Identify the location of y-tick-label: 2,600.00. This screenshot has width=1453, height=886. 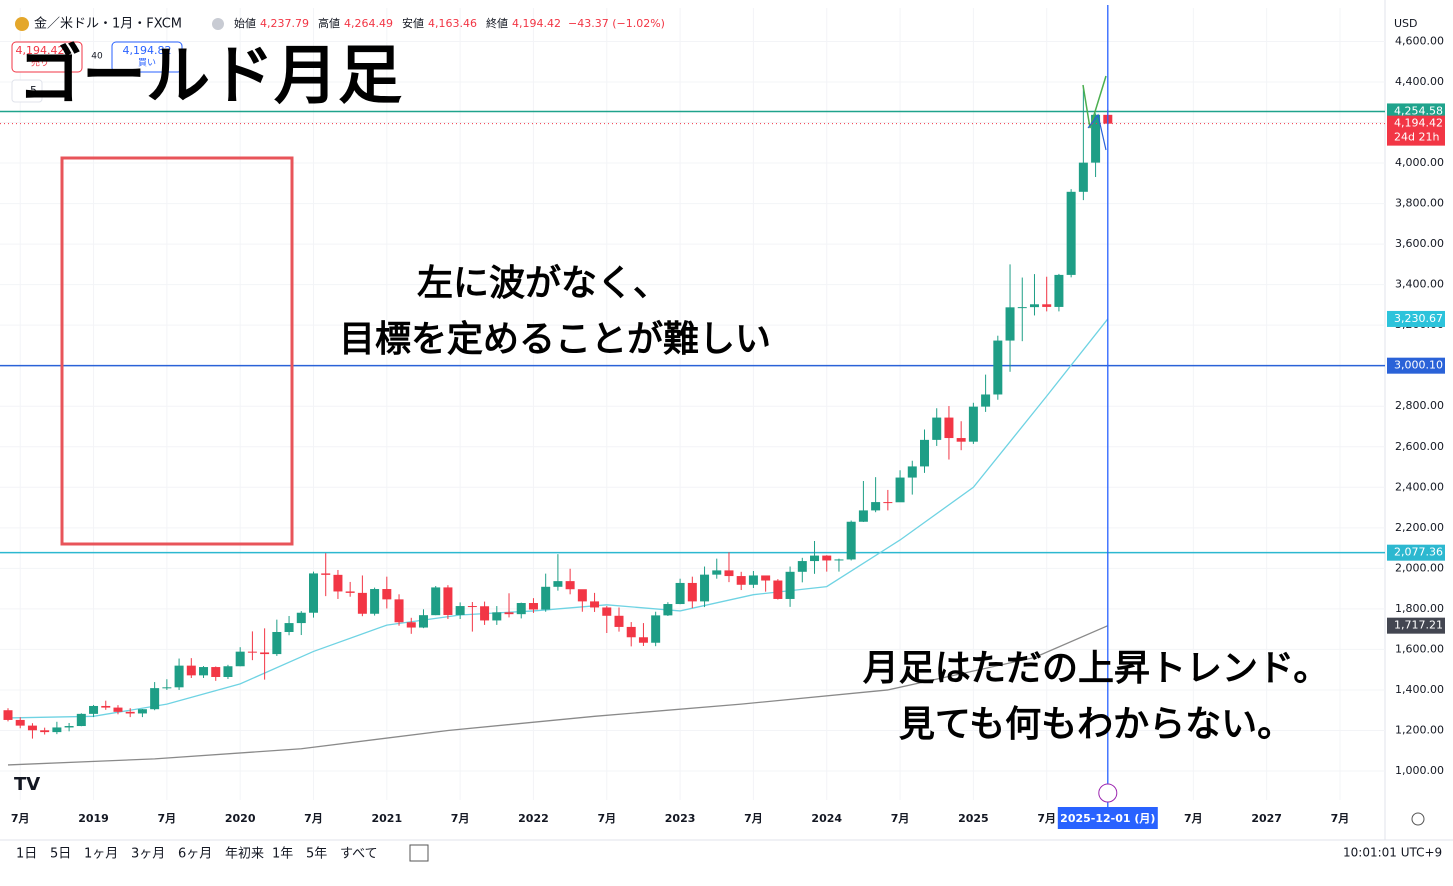
(1419, 446).